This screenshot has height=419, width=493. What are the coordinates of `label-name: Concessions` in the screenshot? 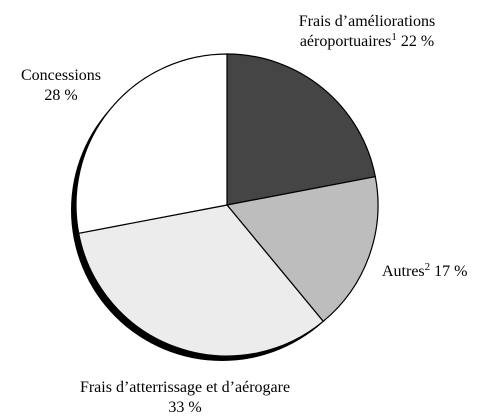 It's located at (61, 75).